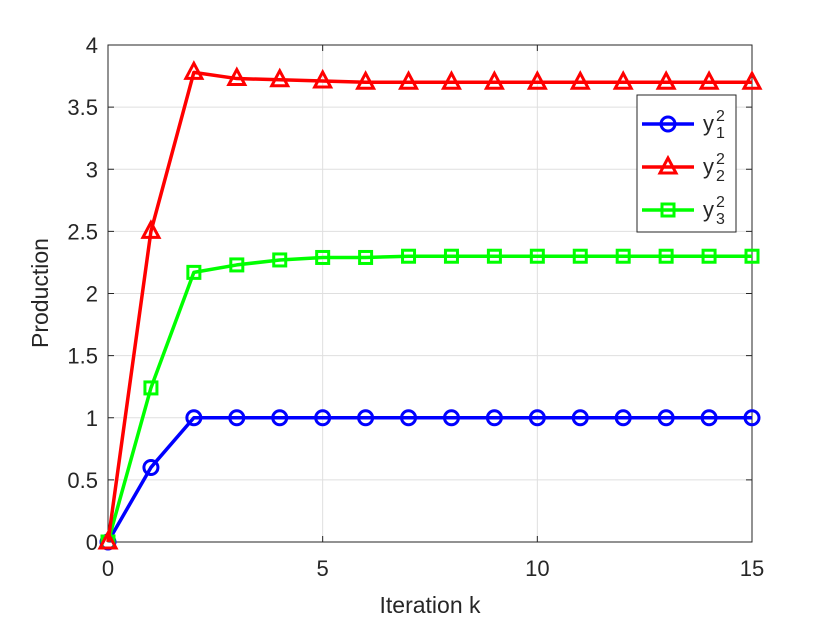 Image resolution: width=830 pixels, height=623 pixels. Describe the element at coordinates (40, 293) in the screenshot. I see `y-axis-label: Production` at that location.